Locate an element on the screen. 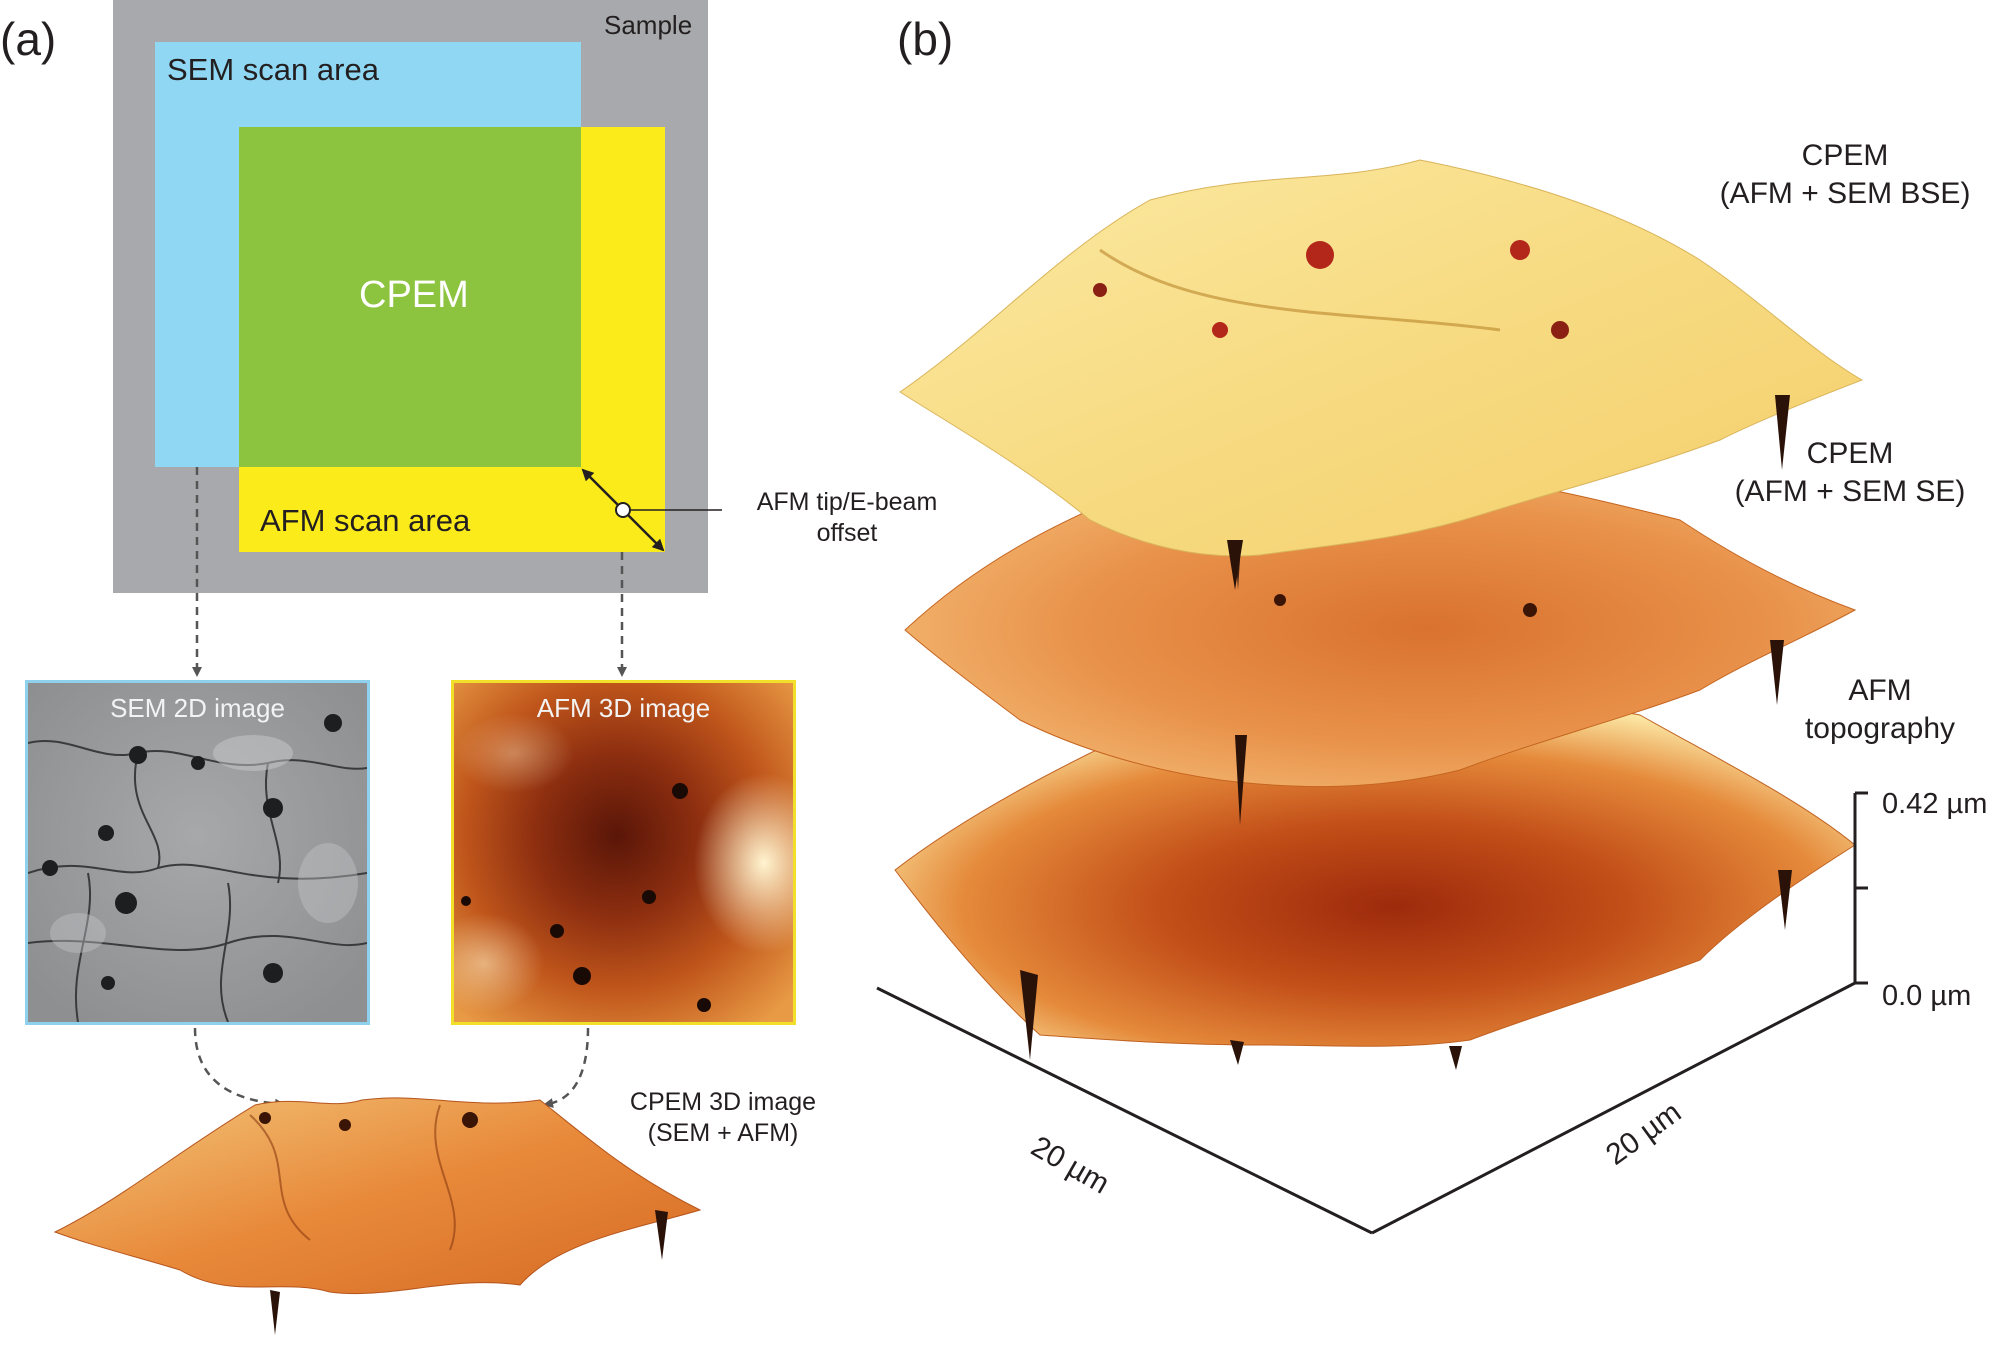 This screenshot has height=1354, width=2000. layer-bse-label: CPEM (AFM + SEM BSE) is located at coordinates (1845, 175).